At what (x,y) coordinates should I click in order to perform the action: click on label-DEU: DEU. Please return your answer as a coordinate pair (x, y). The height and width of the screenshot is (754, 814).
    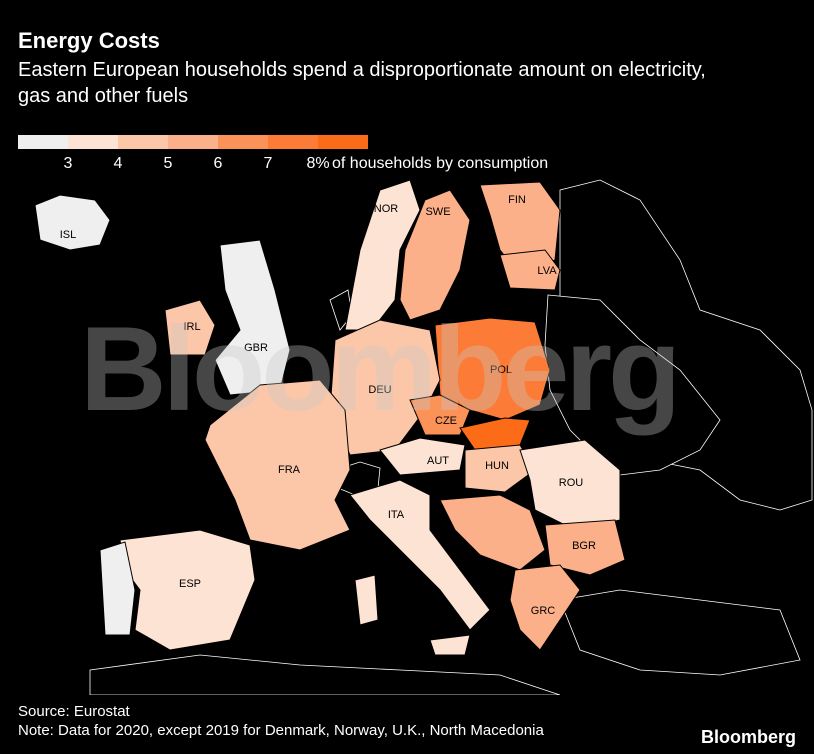
    Looking at the image, I should click on (379, 390).